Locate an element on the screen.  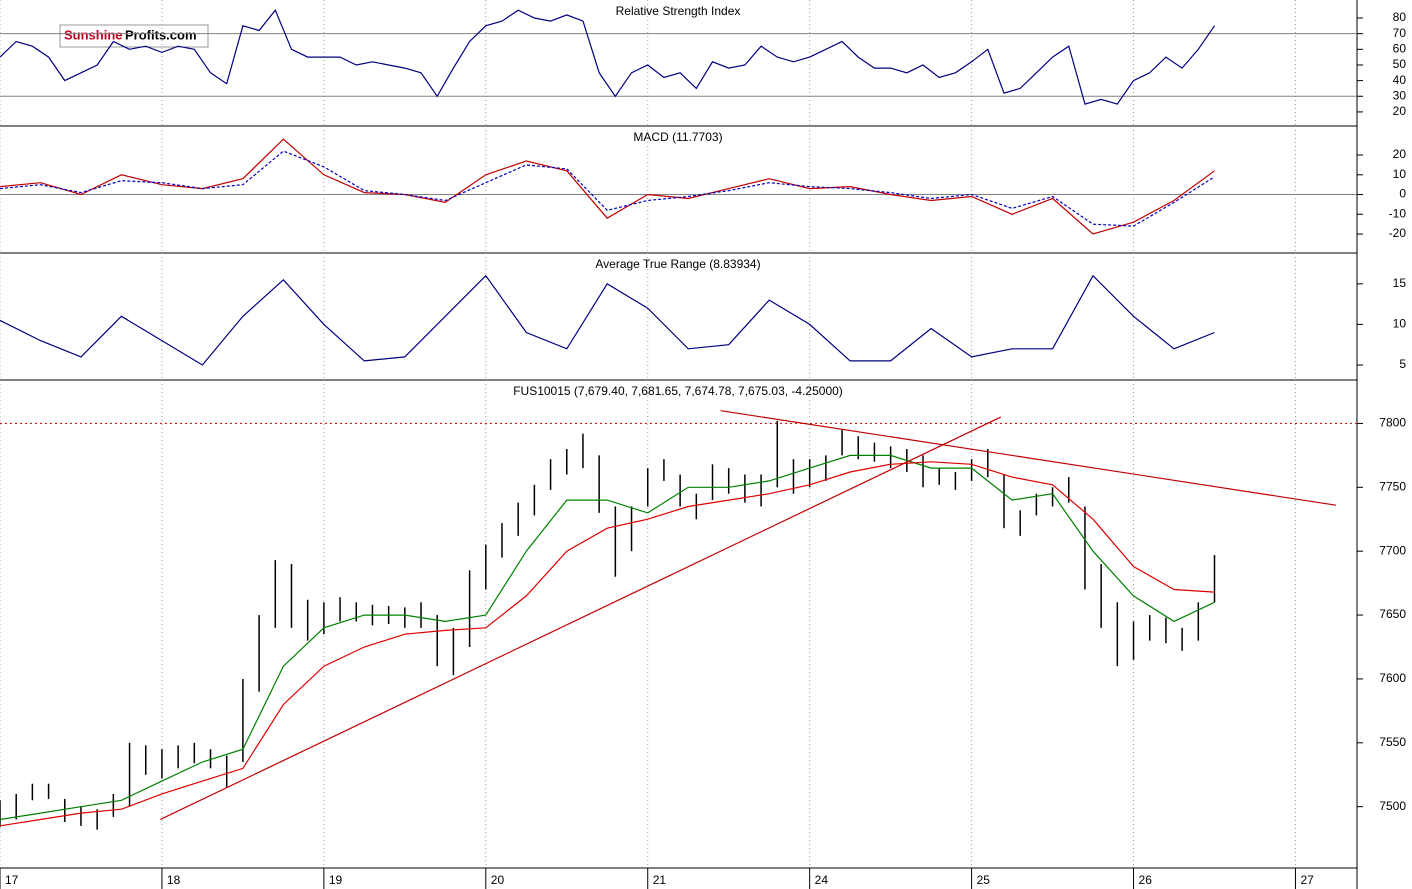
x-tick-label: 24 is located at coordinates (822, 880).